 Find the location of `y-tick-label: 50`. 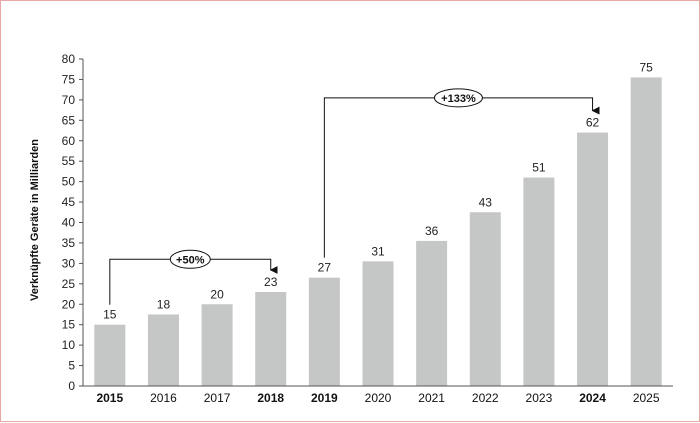

y-tick-label: 50 is located at coordinates (69, 182).